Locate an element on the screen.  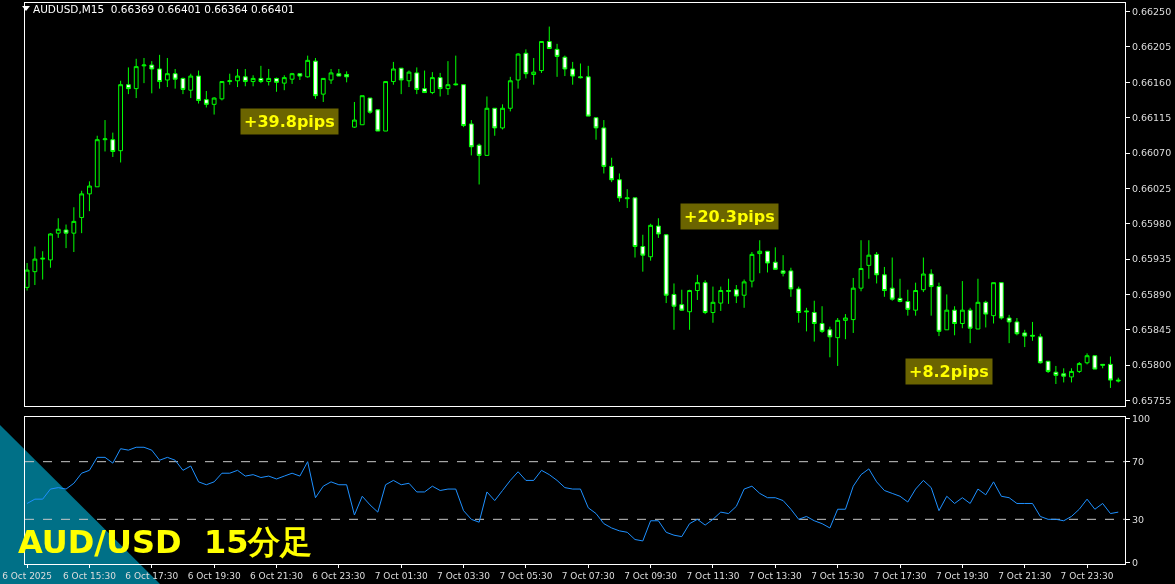
x-tick-label: 7 Oct 23:30 is located at coordinates (1087, 575).